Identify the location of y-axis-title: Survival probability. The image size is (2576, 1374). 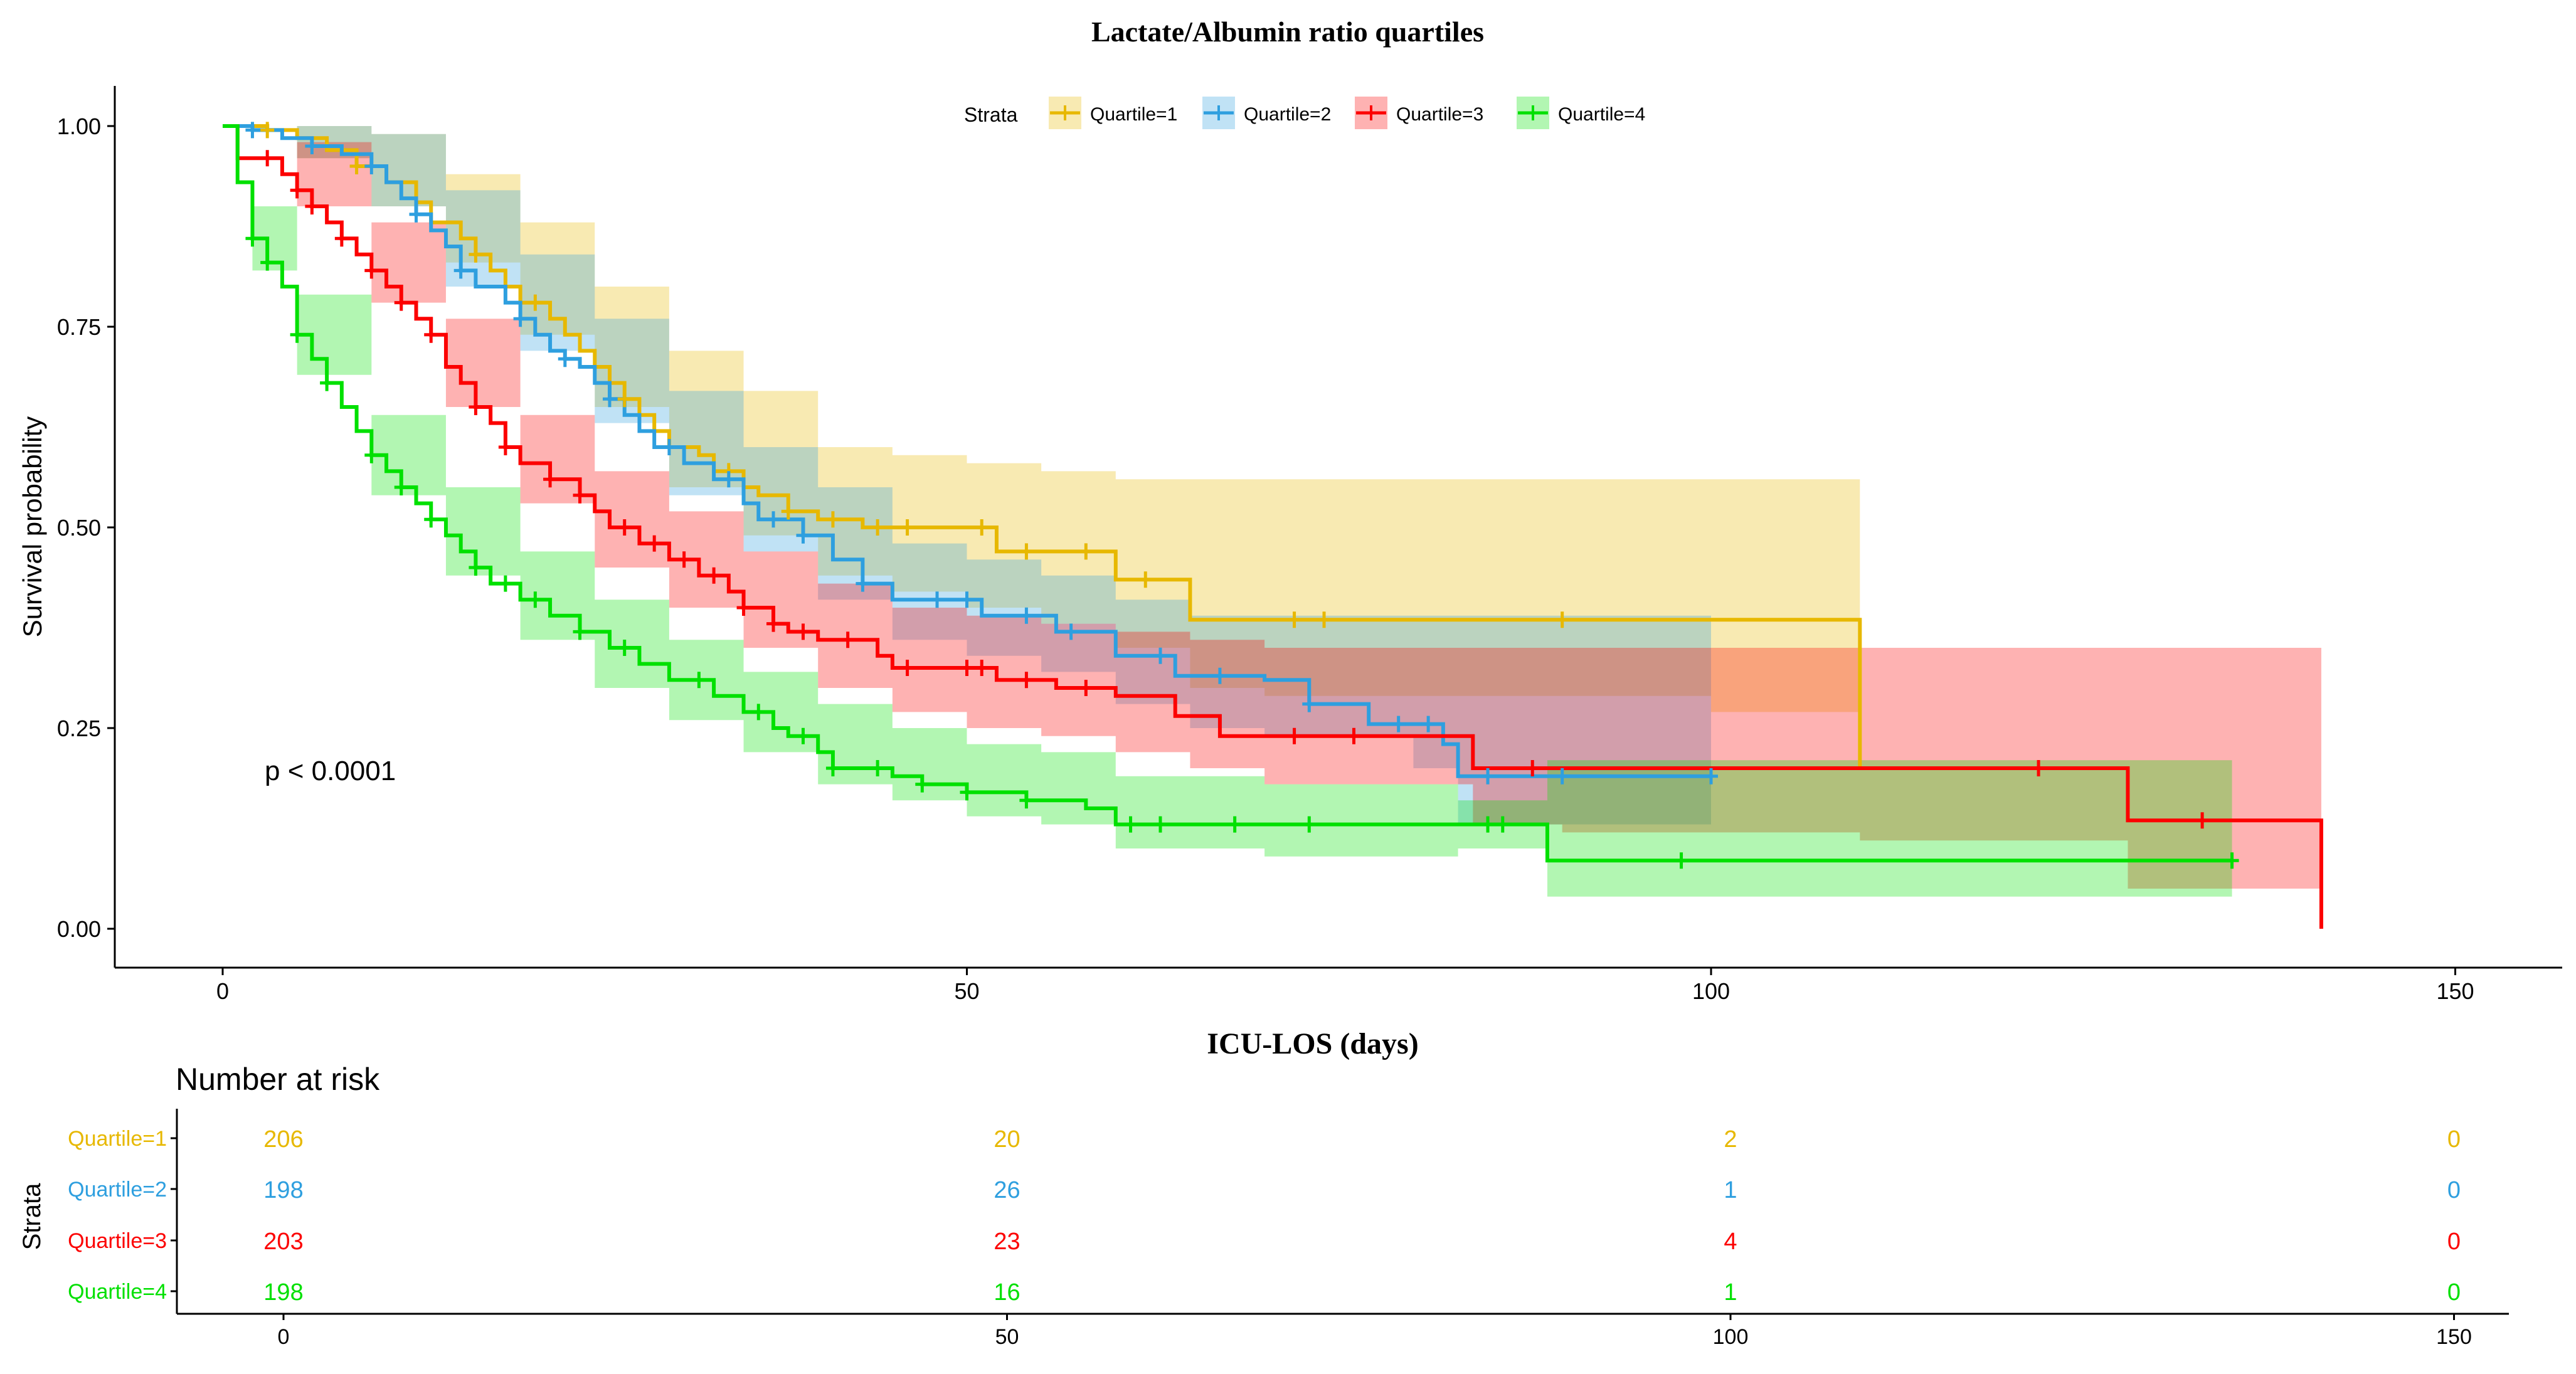
(32, 527).